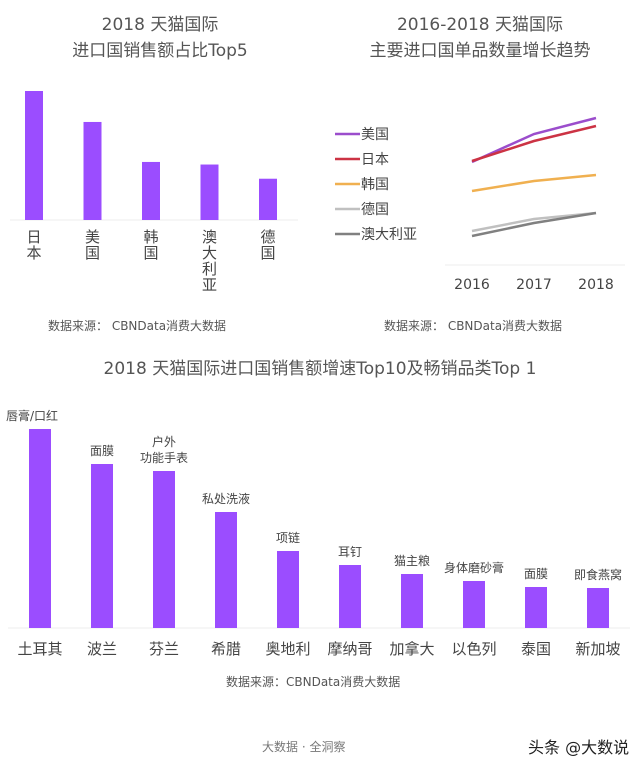 This screenshot has height=767, width=640. Describe the element at coordinates (160, 51) in the screenshot. I see `chart1-title-line2: 进口国销售额占比Top5` at that location.